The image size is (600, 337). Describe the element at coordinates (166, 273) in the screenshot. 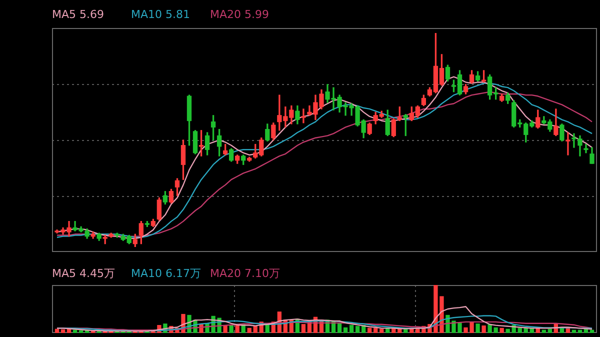

I see `text: MA10 6.17万` at that location.